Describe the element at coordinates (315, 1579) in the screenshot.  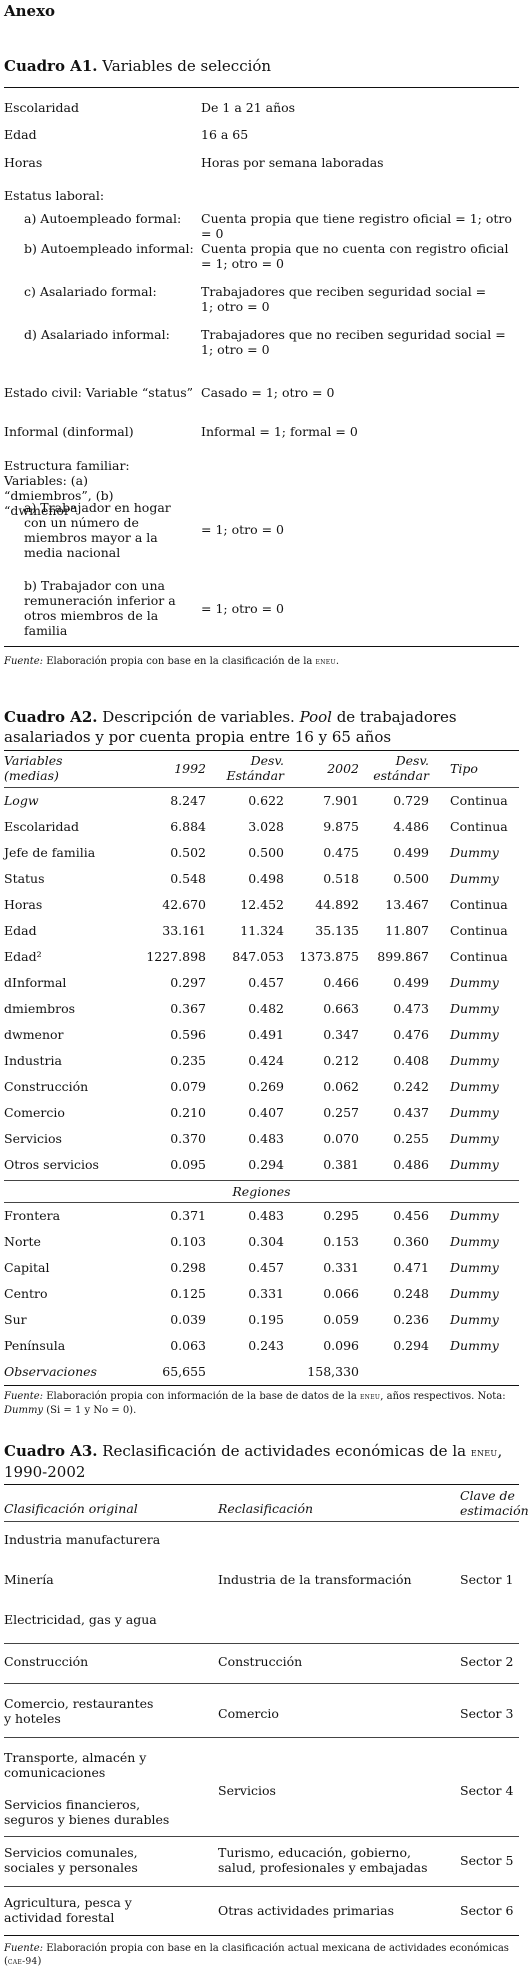
I see `a3-reclass: Industria de la transformación` at that location.